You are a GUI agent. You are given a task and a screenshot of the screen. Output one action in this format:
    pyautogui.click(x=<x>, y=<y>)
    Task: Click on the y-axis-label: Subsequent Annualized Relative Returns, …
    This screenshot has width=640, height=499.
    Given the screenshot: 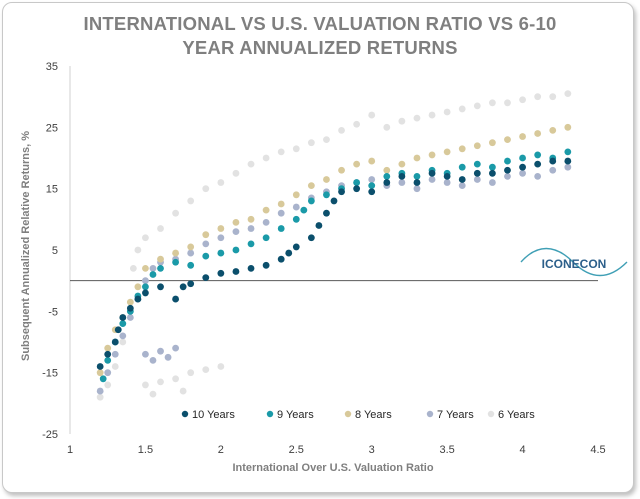 What is the action you would take?
    pyautogui.click(x=26, y=246)
    